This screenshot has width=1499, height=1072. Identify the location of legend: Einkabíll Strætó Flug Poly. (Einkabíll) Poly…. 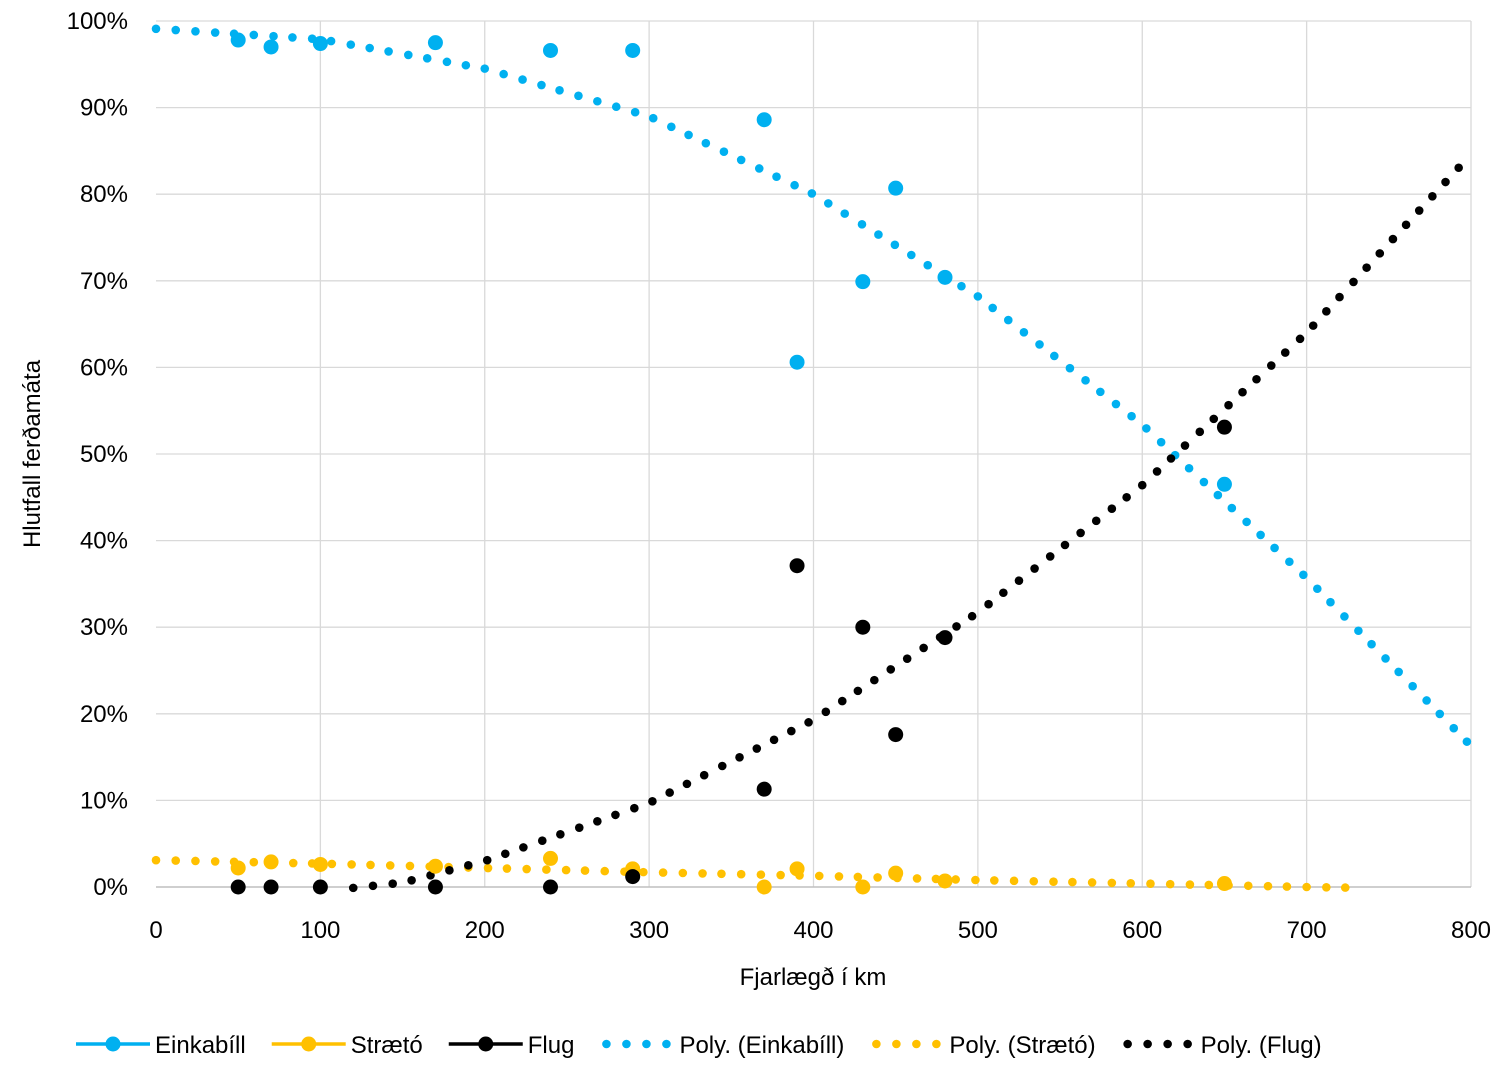
(699, 1045).